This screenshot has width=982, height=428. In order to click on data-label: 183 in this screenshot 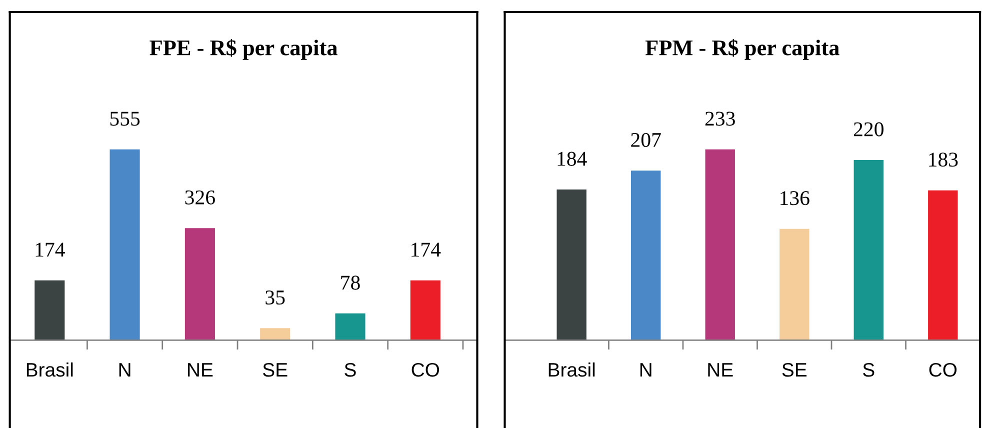, I will do `click(943, 159)`.